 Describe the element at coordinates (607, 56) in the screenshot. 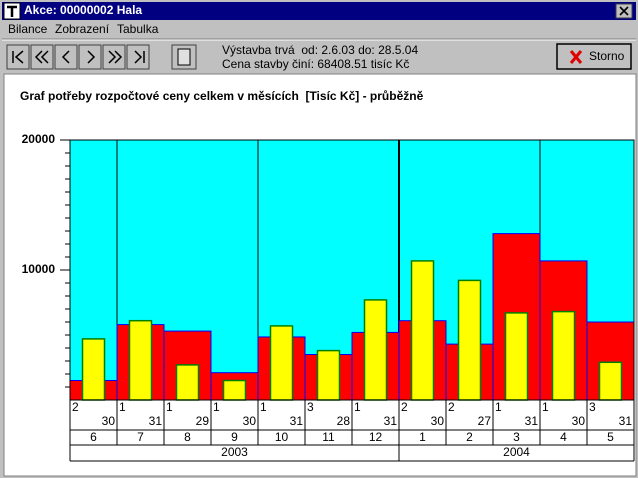

I see `storno-label: Storno` at that location.